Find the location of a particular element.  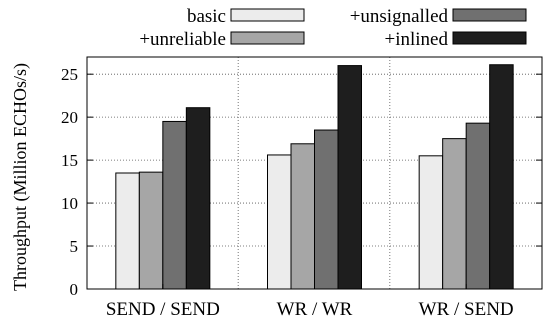

x-category-label: WR / WR is located at coordinates (315, 309).